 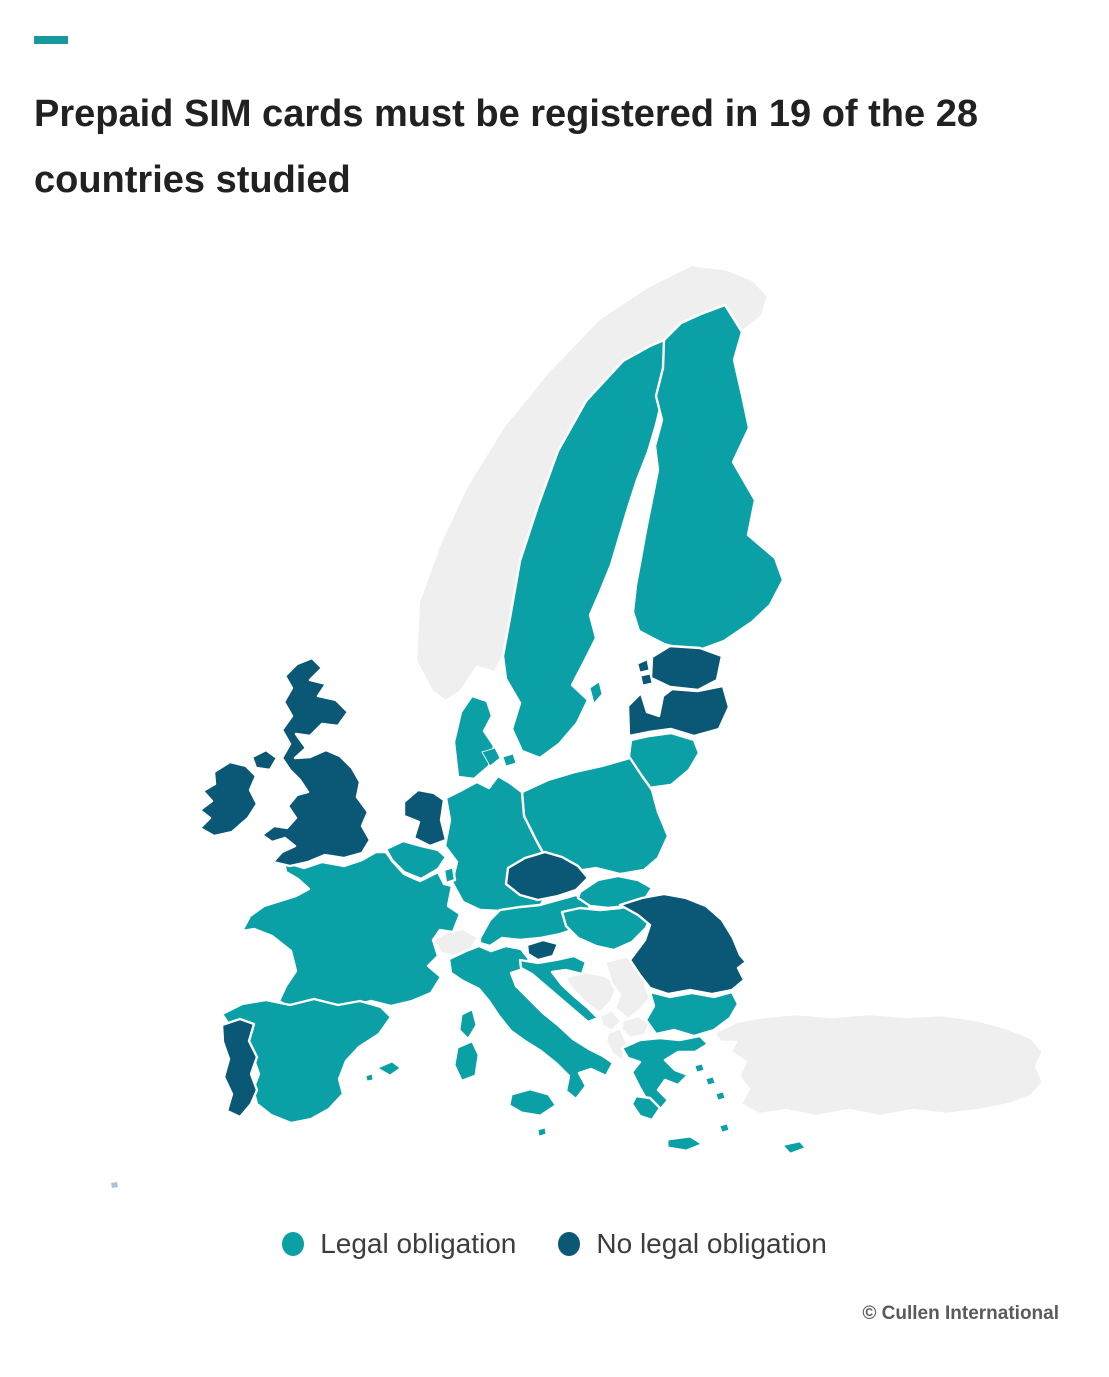 I want to click on island-corsica, so click(x=468, y=1024).